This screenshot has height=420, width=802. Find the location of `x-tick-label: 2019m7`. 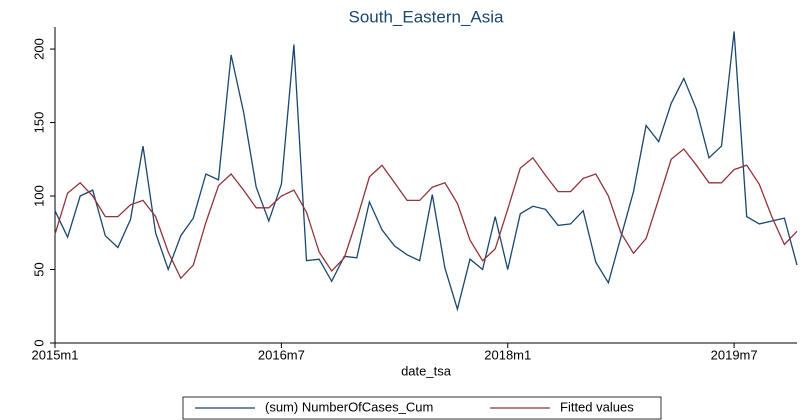

x-tick-label: 2019m7 is located at coordinates (734, 354).